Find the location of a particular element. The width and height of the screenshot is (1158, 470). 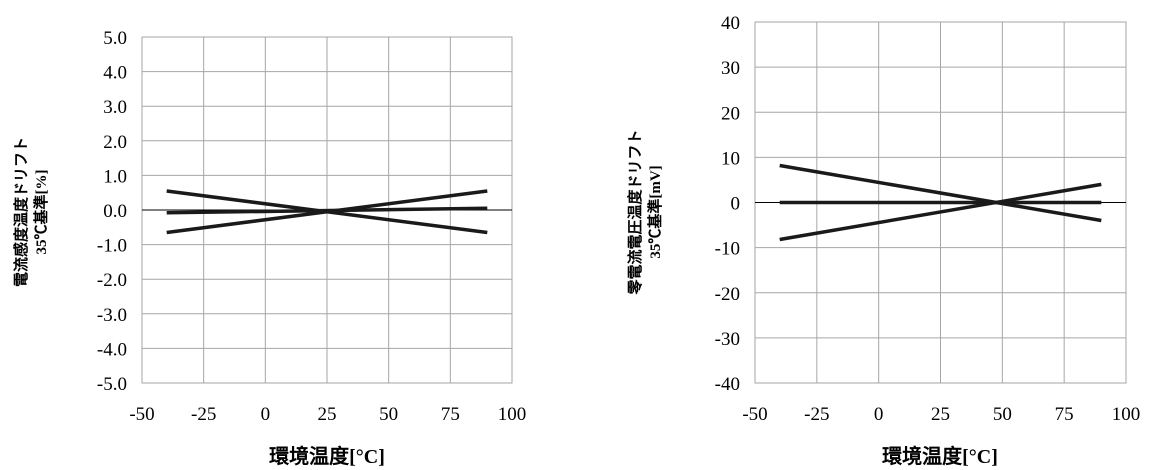

y-tick-label: -30 is located at coordinates (727, 339).